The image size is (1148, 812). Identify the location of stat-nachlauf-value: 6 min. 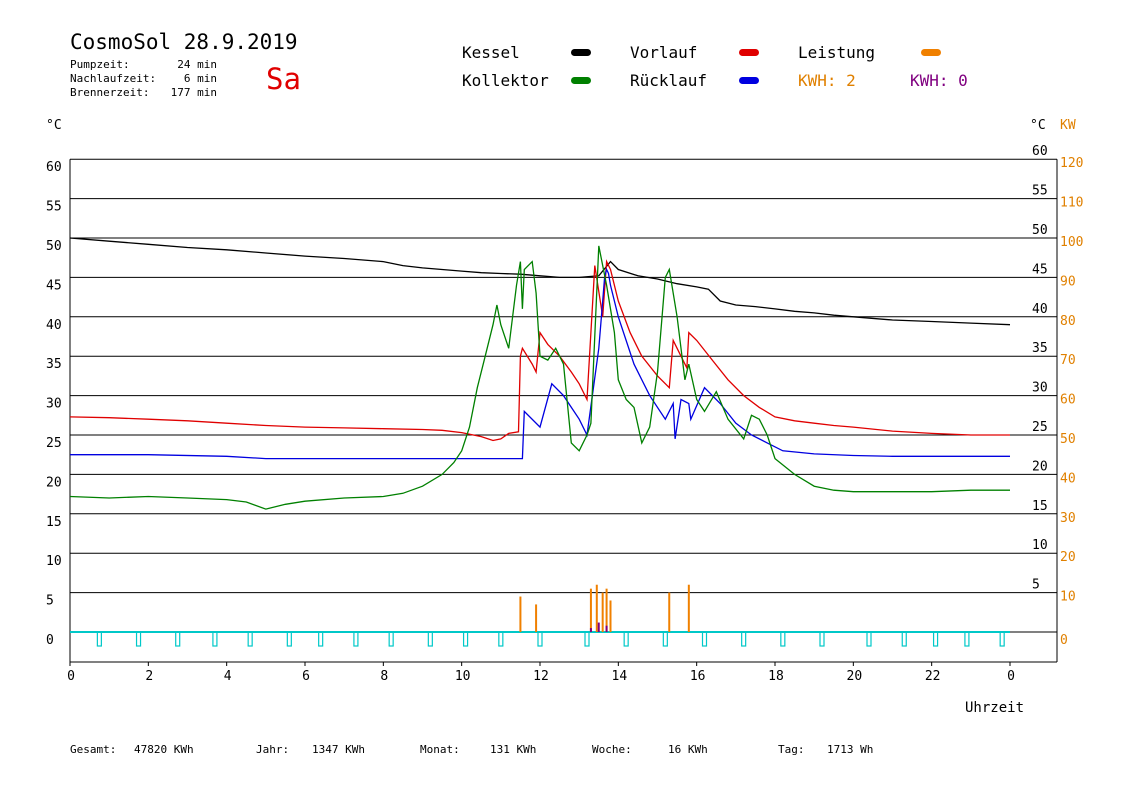
(200, 78).